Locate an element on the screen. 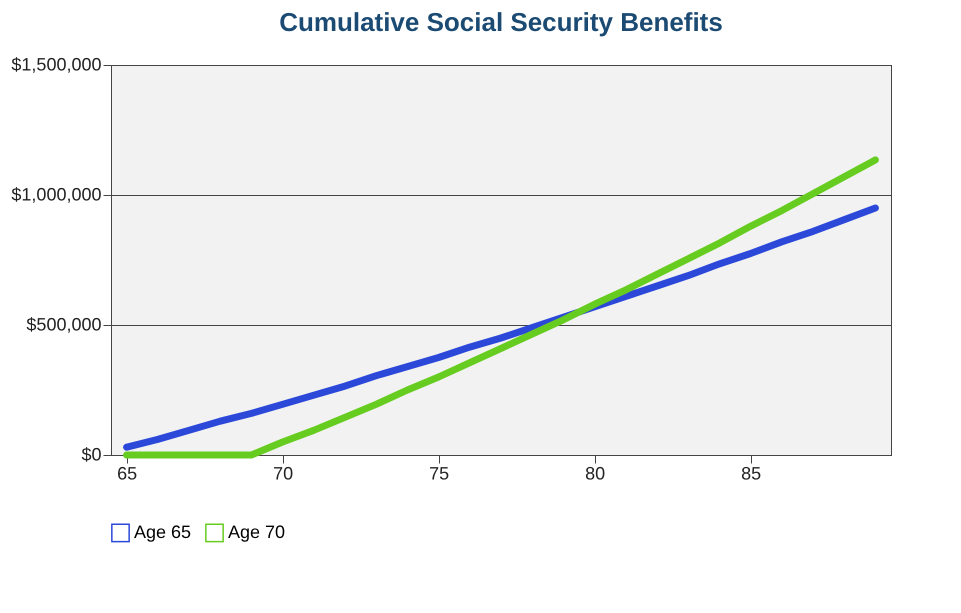 This screenshot has height=613, width=961. y-tick-label: $500,000 is located at coordinates (64, 324).